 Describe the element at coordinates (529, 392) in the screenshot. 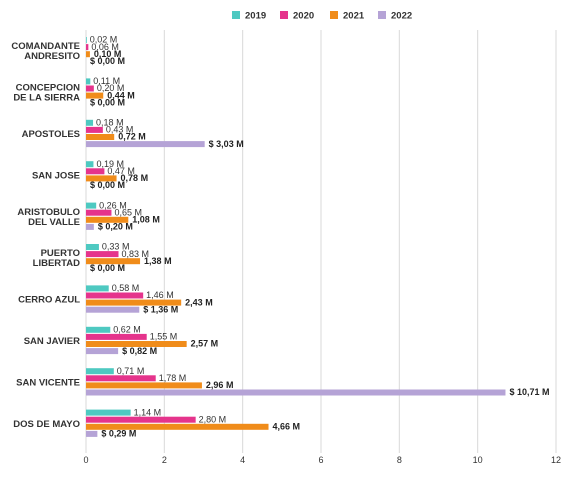

I see `data-label-2022-8: $ 10,71 M` at that location.